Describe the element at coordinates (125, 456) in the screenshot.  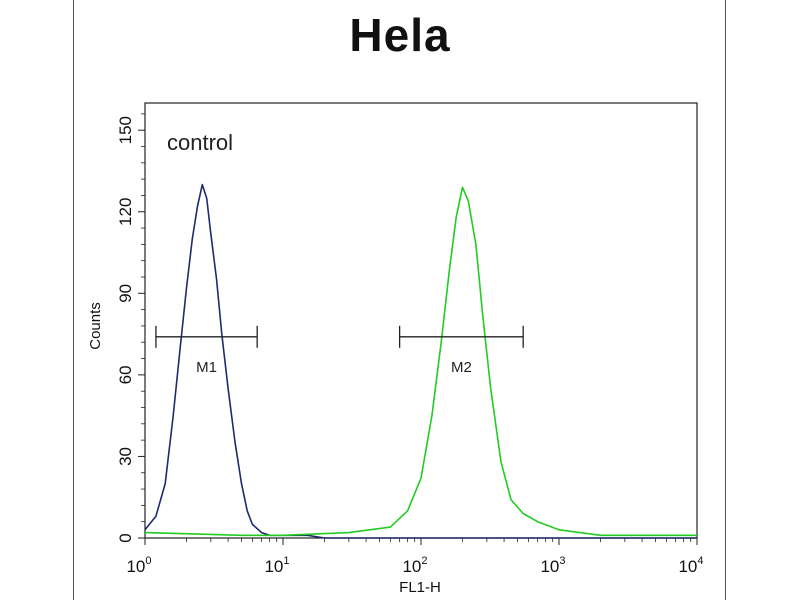
I see `y-tick-label: 30` at that location.